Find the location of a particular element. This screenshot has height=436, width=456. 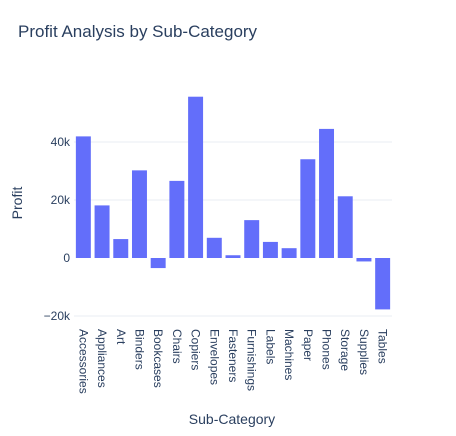

bar-paper is located at coordinates (308, 208).